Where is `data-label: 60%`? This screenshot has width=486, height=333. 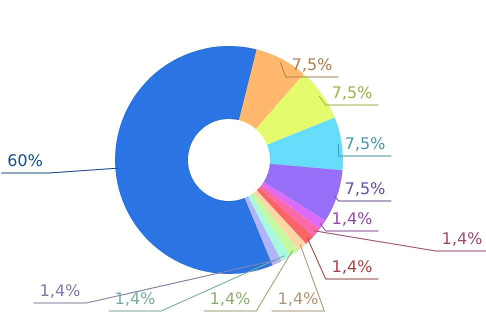
data-label: 60% is located at coordinates (25, 160).